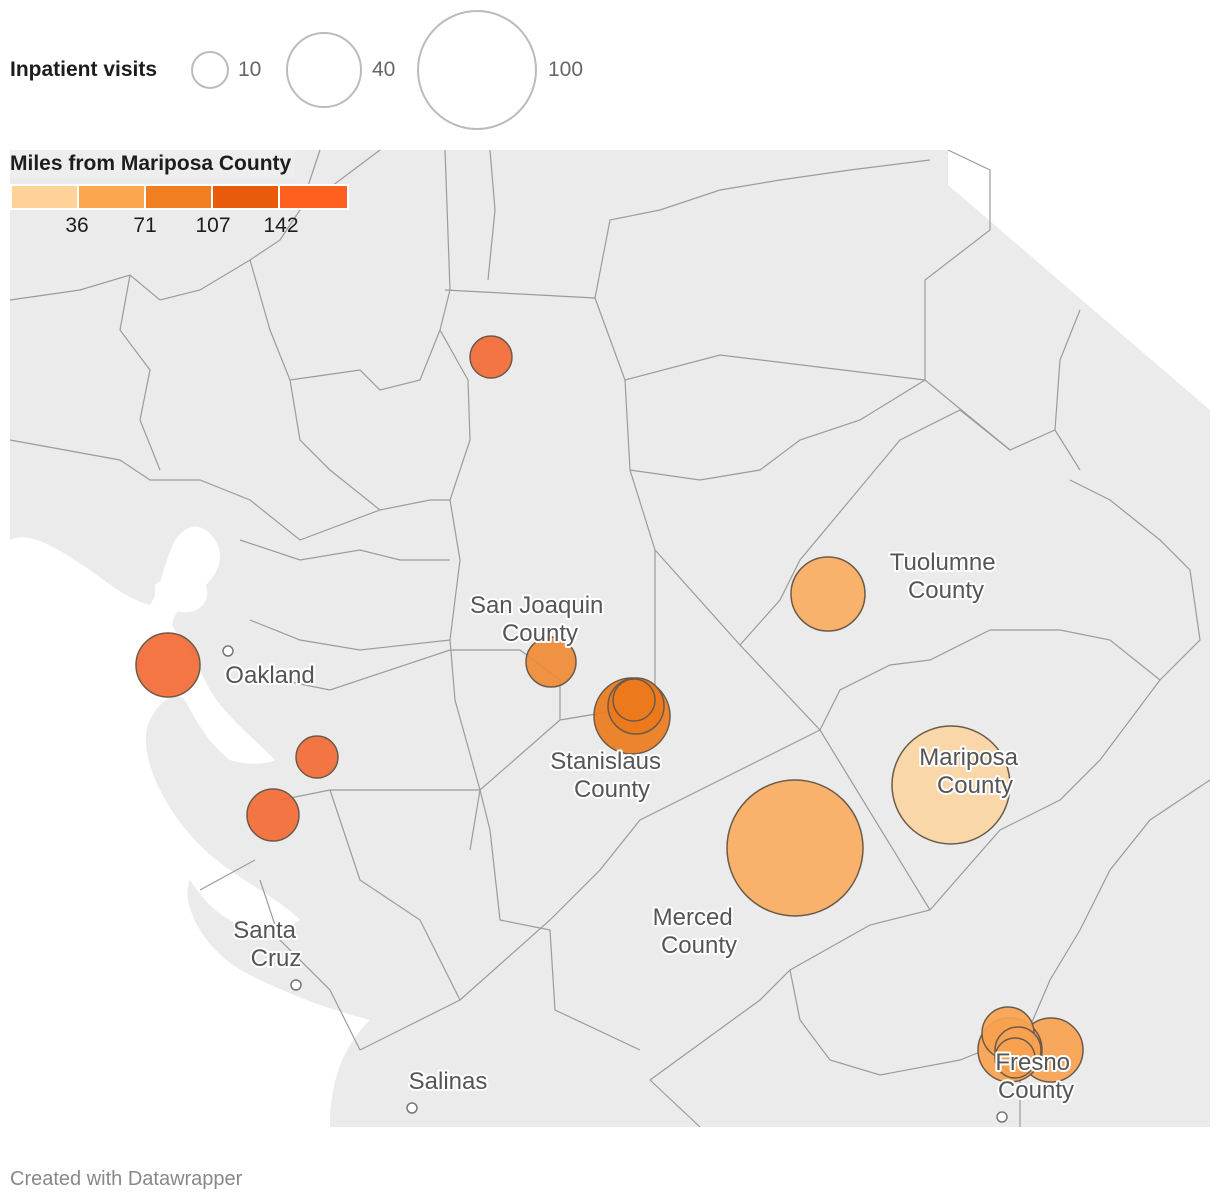 The height and width of the screenshot is (1204, 1220). What do you see at coordinates (181, 593) in the screenshot?
I see `bay-water-north` at bounding box center [181, 593].